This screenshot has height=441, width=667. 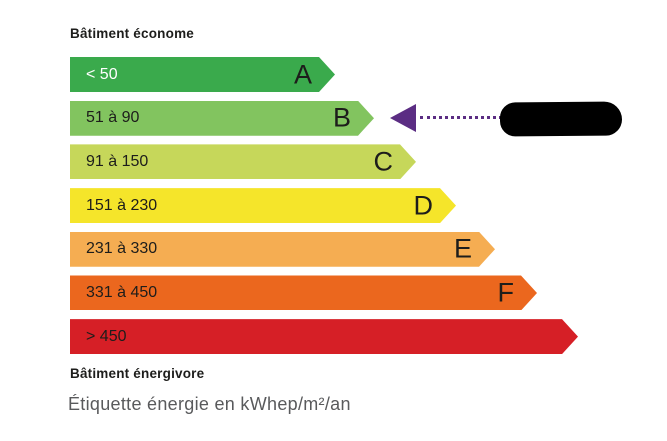 I want to click on bar-range-label: 91 à 150, so click(x=117, y=161).